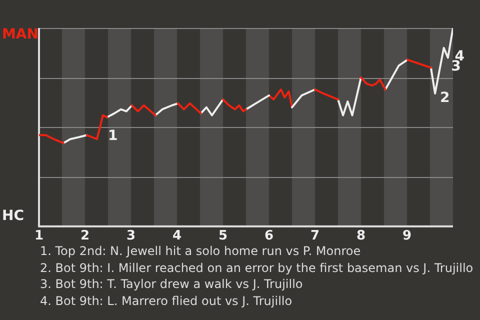 Image resolution: width=480 pixels, height=320 pixels. I want to click on x-tick-label: 5, so click(223, 236).